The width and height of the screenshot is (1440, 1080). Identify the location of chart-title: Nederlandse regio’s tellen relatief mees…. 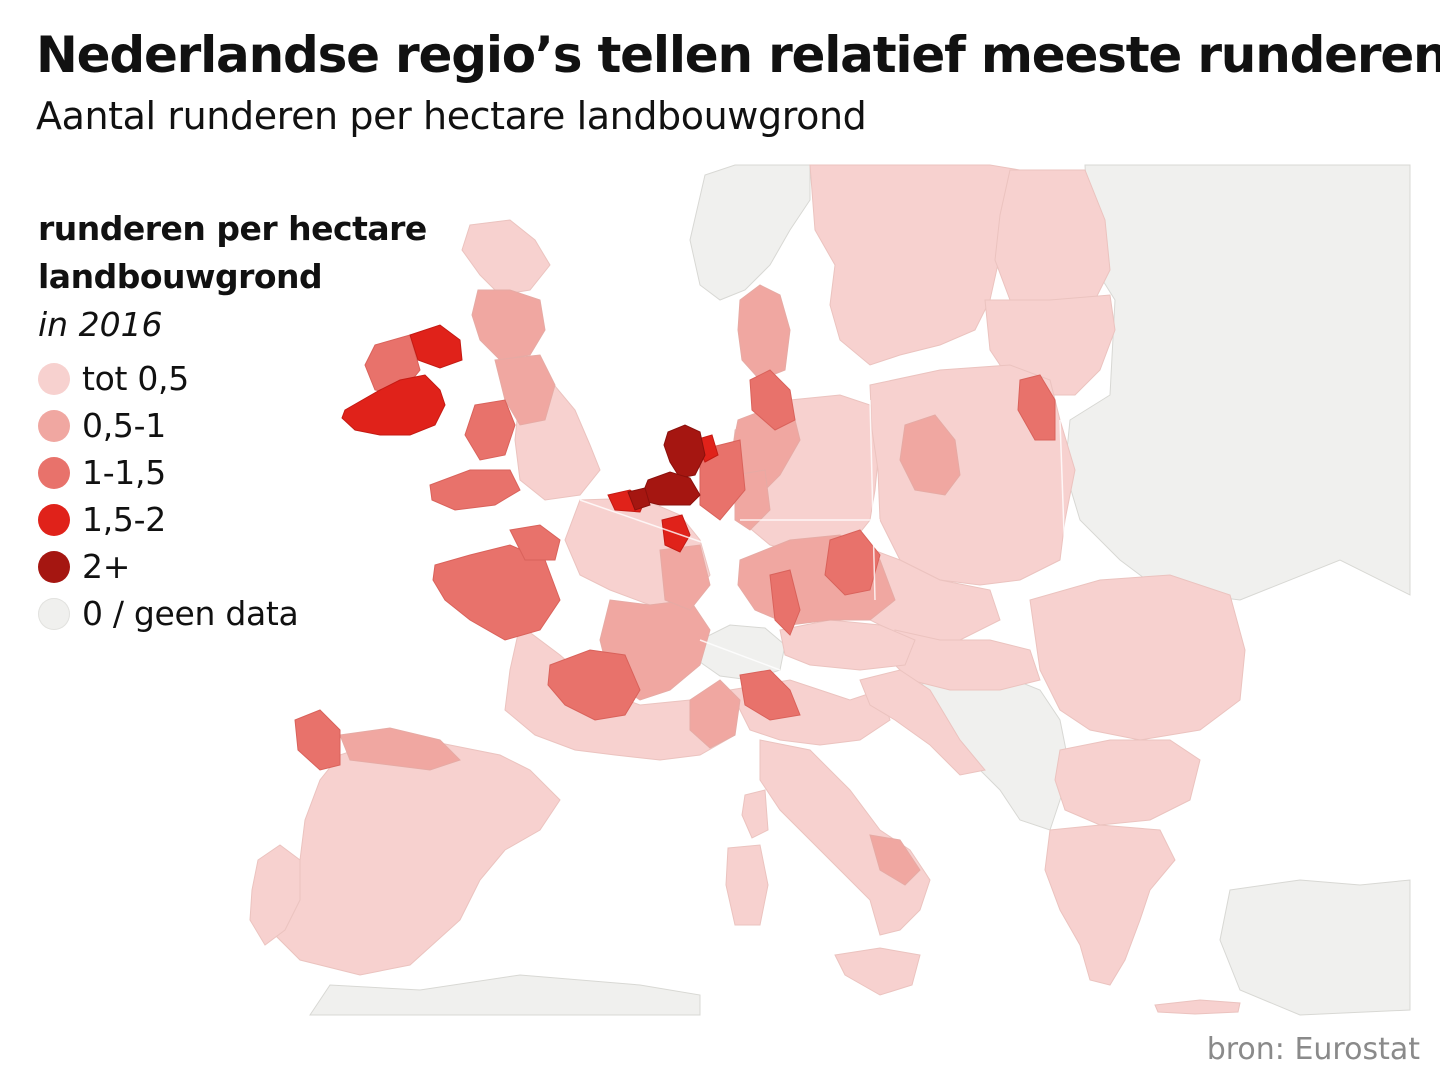
(738, 55).